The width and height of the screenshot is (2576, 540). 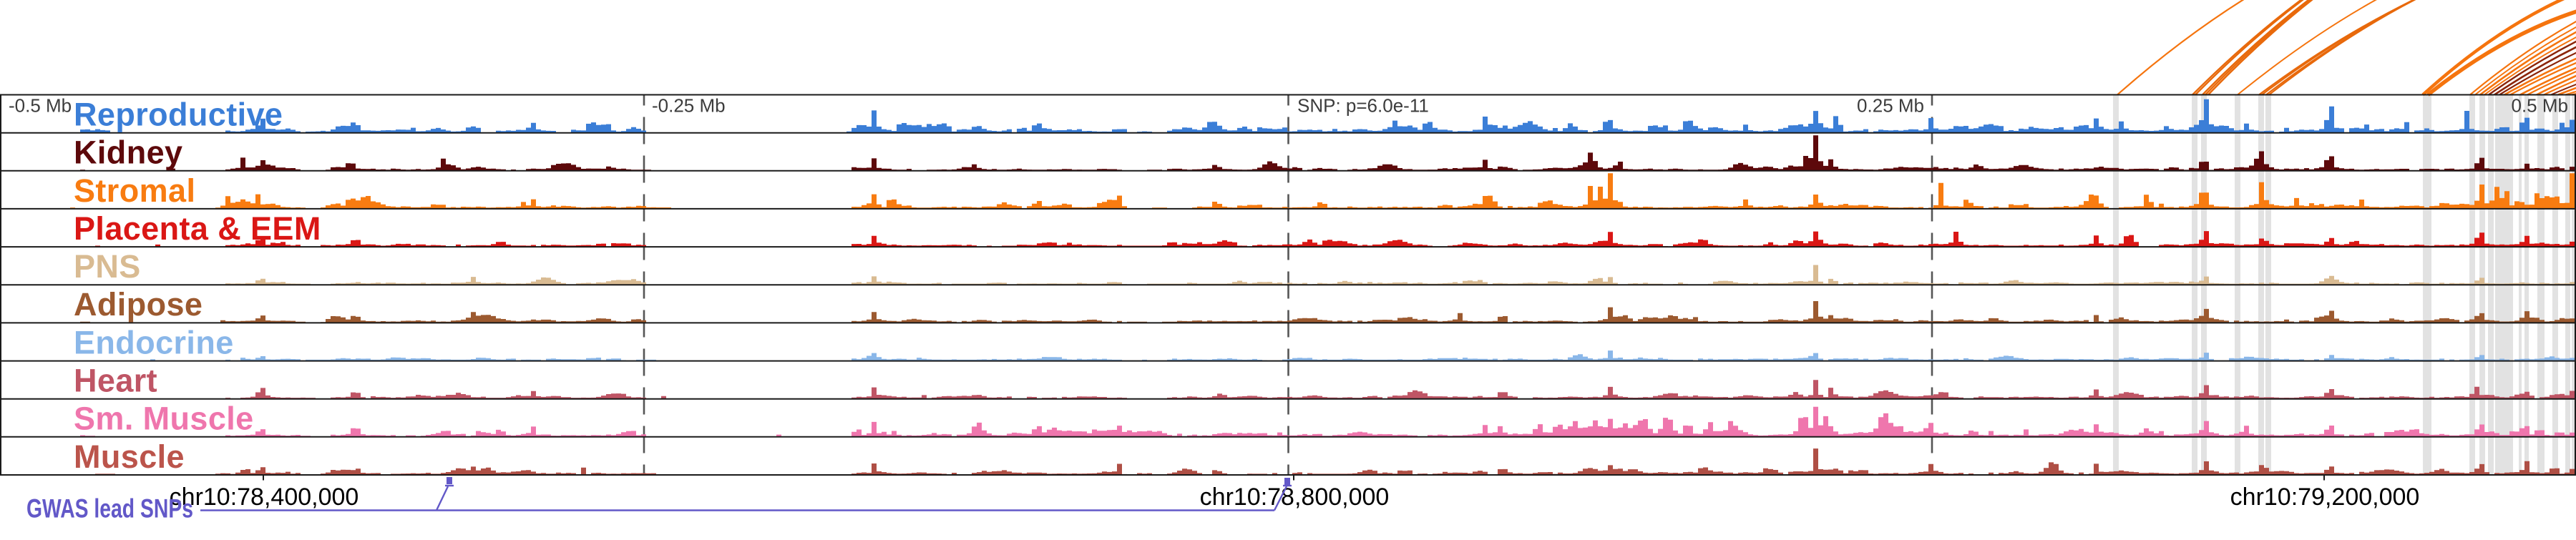 What do you see at coordinates (264, 497) in the screenshot?
I see `svg-text: chr10:78,400,000` at bounding box center [264, 497].